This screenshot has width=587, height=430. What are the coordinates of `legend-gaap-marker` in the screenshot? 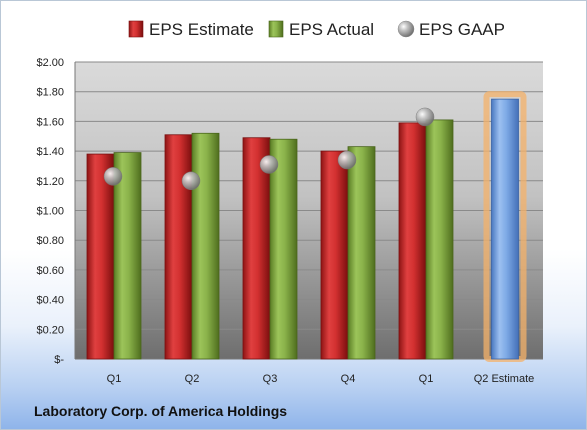 It's located at (406, 29).